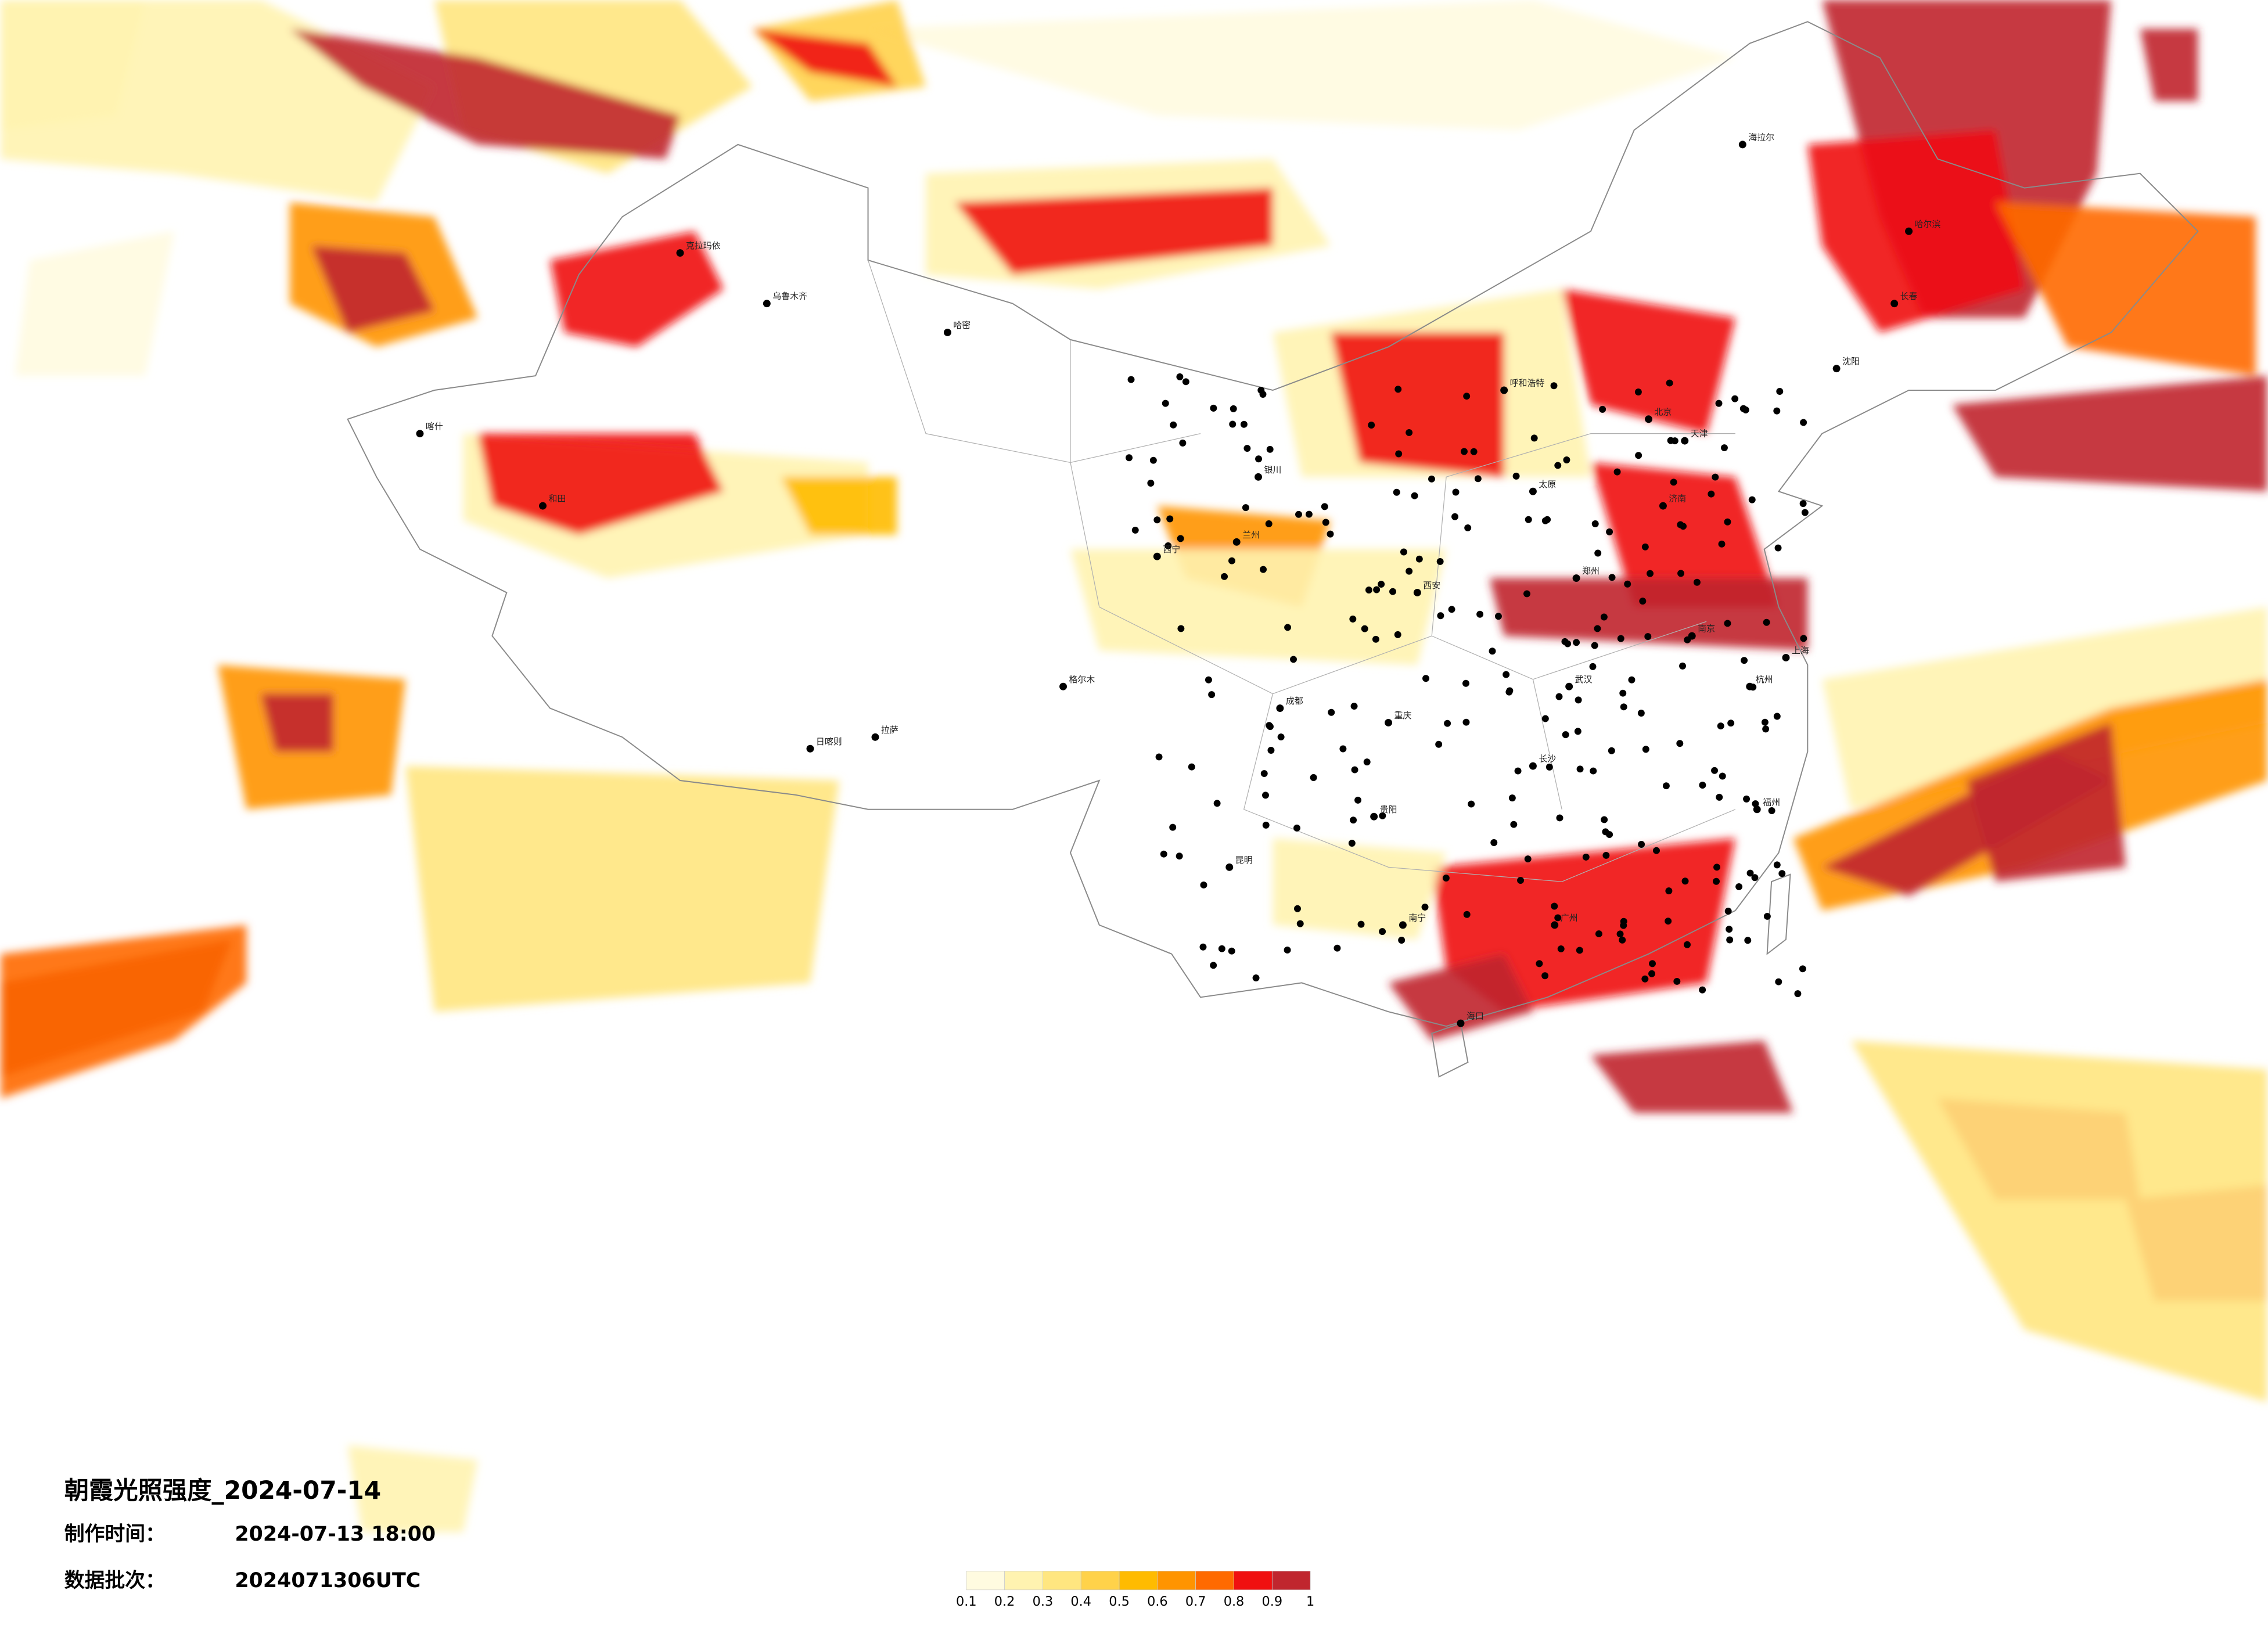 Image resolution: width=2268 pixels, height=1626 pixels. Describe the element at coordinates (557, 499) in the screenshot. I see `city-label: 和田` at that location.